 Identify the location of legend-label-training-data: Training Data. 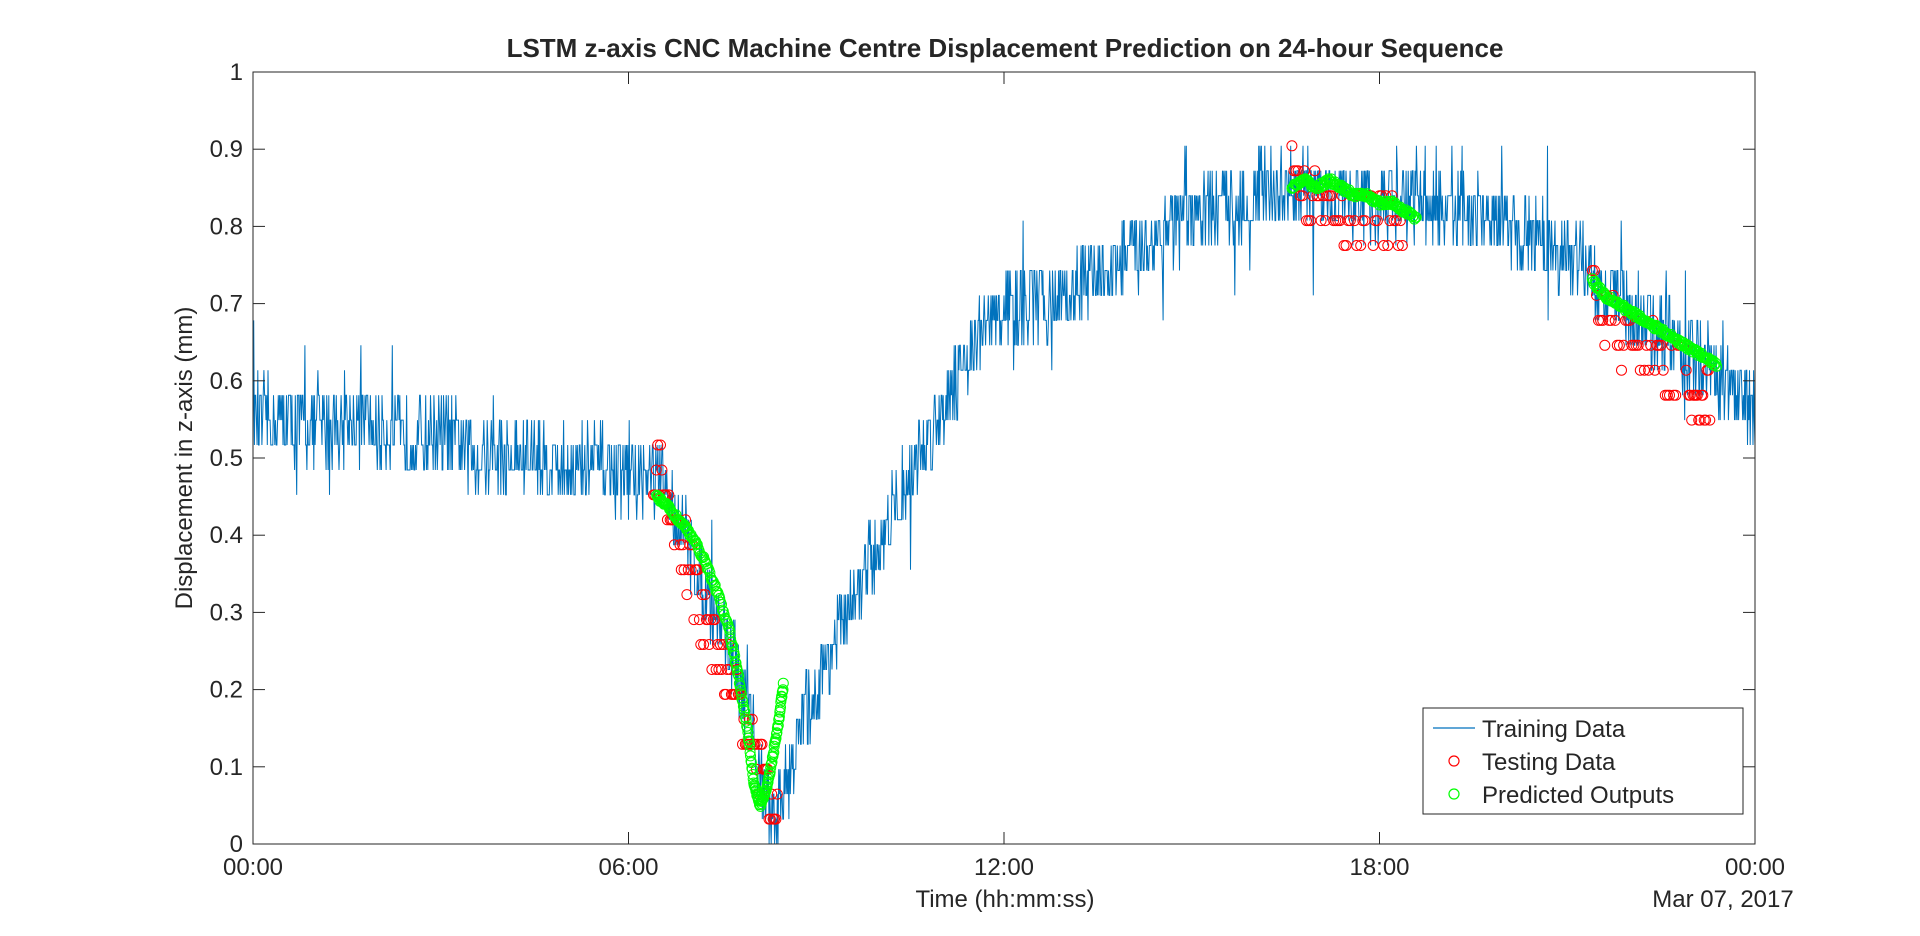
(1554, 729).